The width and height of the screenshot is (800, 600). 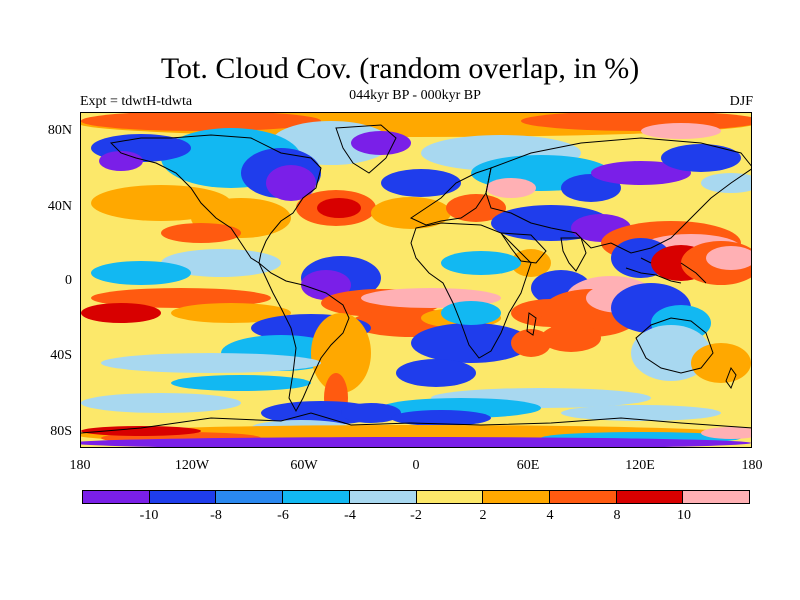 I want to click on colorbar-label: 2, so click(x=483, y=515).